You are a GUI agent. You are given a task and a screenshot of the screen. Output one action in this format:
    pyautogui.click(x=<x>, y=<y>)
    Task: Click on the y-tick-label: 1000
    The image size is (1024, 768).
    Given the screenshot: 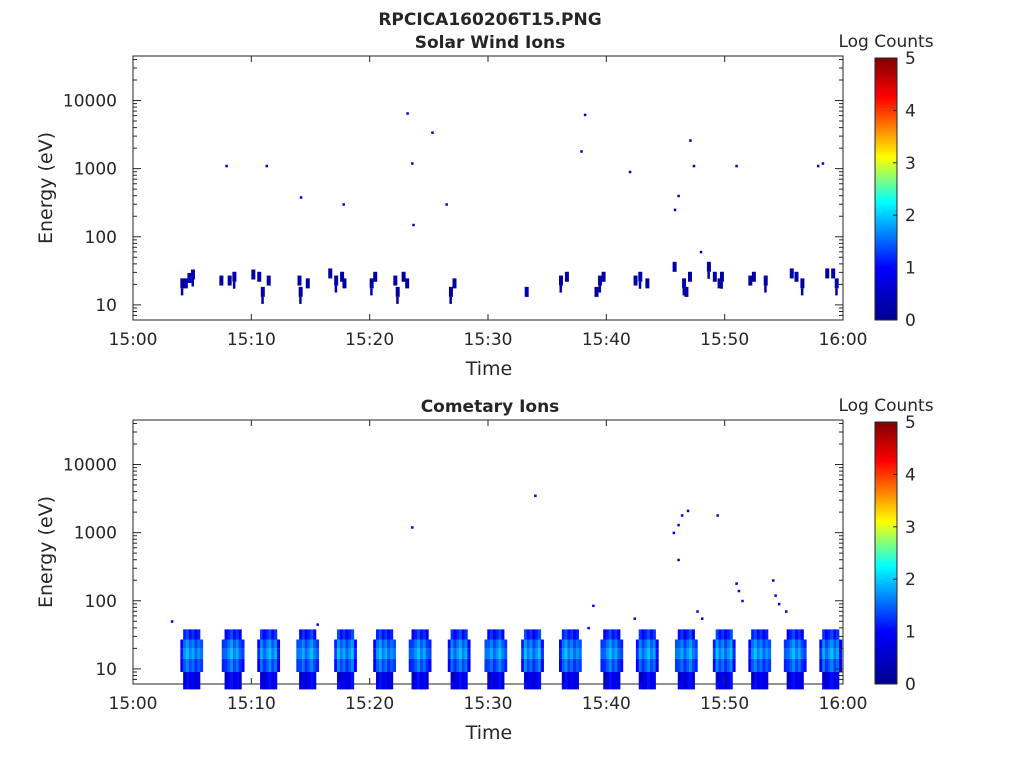 What is the action you would take?
    pyautogui.click(x=95, y=534)
    